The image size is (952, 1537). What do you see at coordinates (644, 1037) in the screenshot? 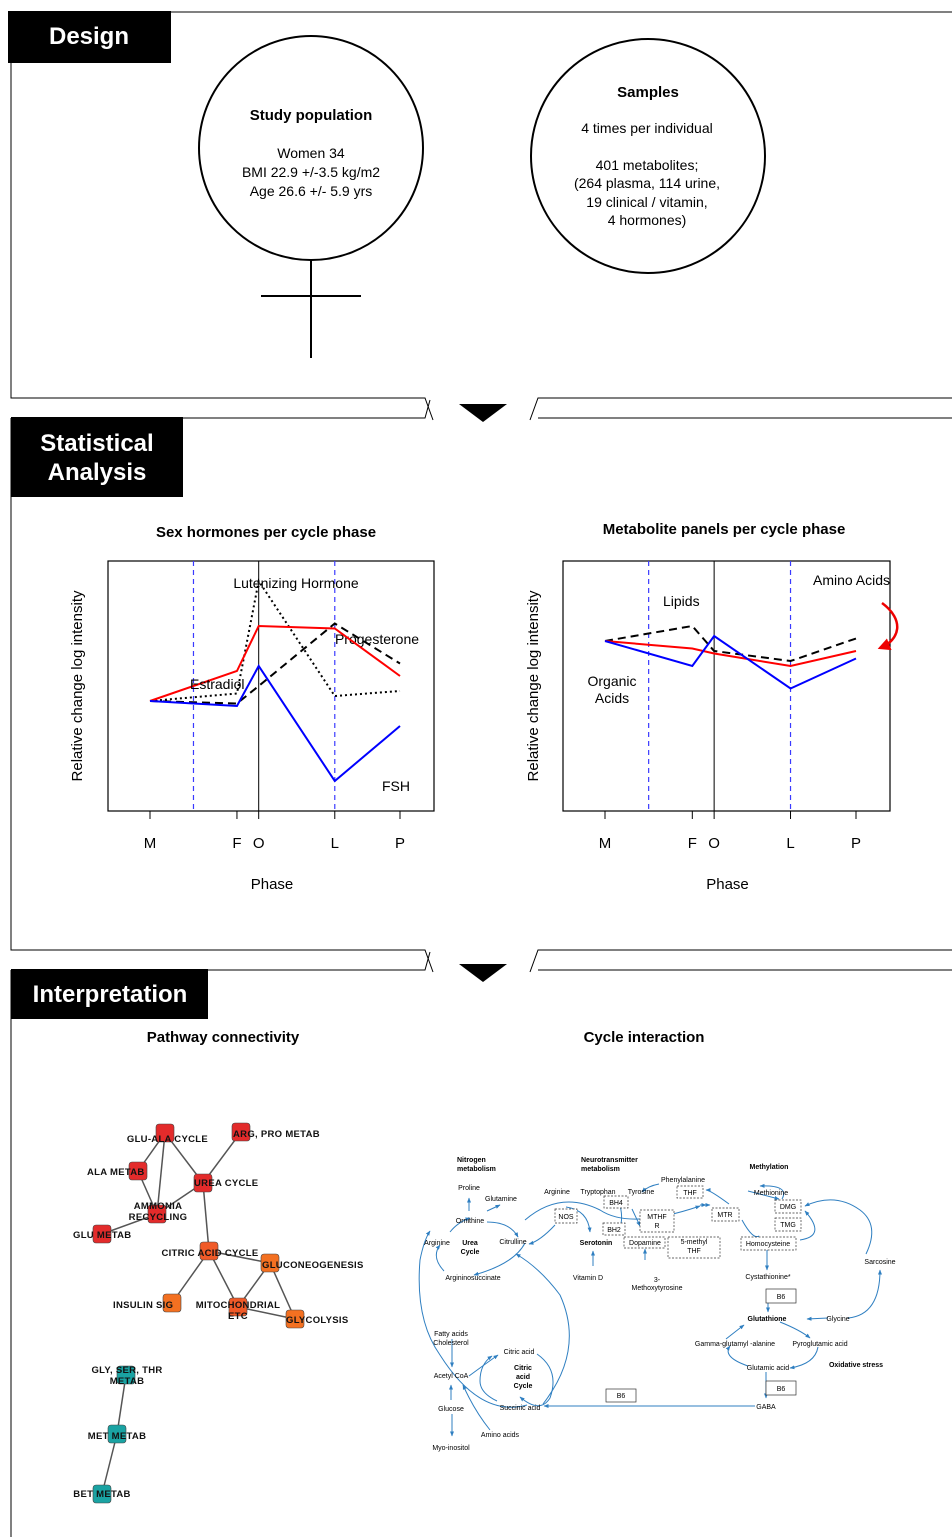
I see `cycle-title: Cycle interaction` at bounding box center [644, 1037].